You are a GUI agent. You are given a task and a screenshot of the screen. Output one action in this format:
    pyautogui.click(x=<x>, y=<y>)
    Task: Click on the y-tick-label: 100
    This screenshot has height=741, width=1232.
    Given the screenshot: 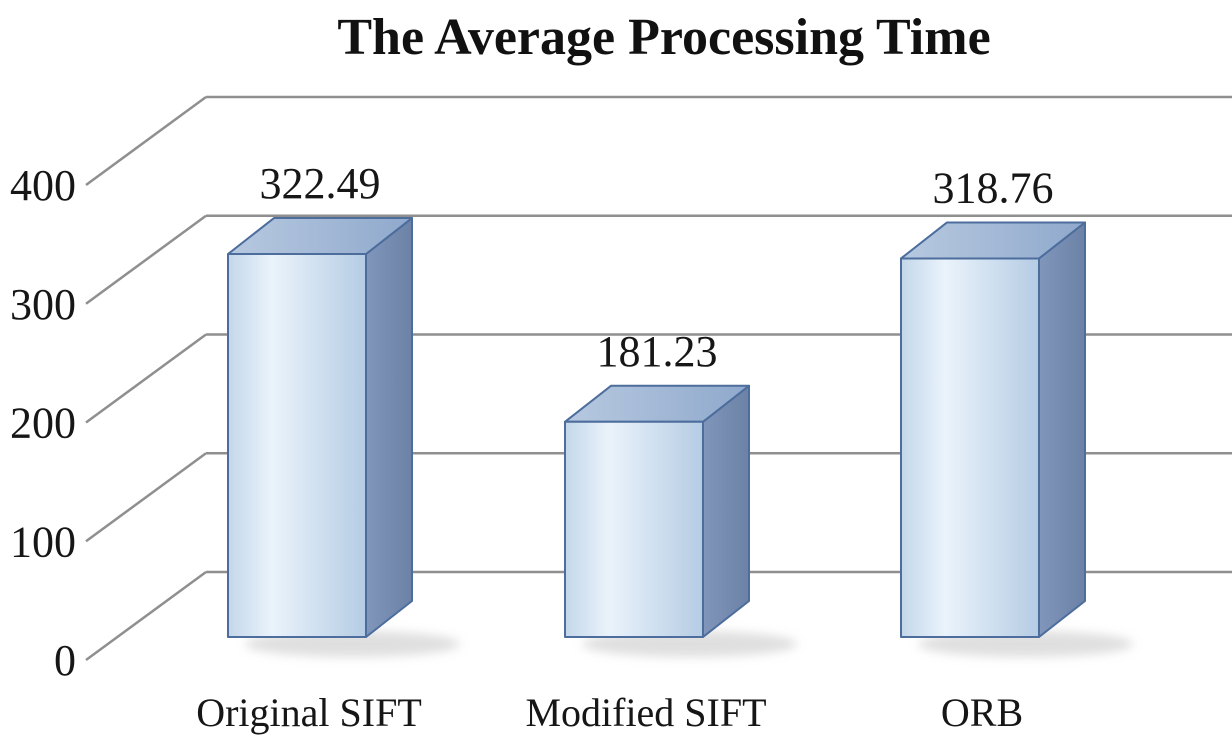 What is the action you would take?
    pyautogui.click(x=43, y=541)
    